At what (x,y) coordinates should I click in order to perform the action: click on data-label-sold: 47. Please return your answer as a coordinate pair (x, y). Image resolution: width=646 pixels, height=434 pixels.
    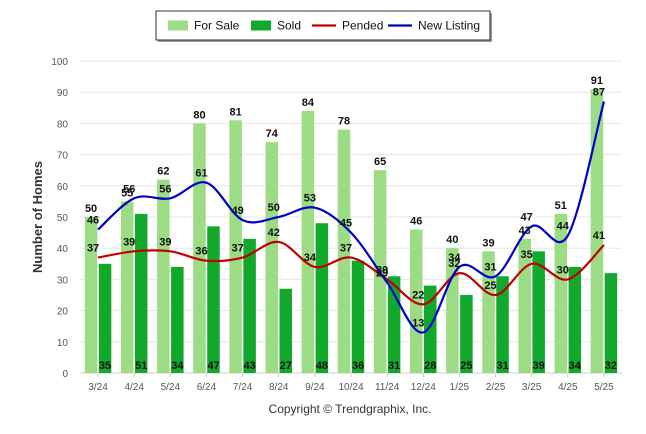
    Looking at the image, I should click on (213, 366).